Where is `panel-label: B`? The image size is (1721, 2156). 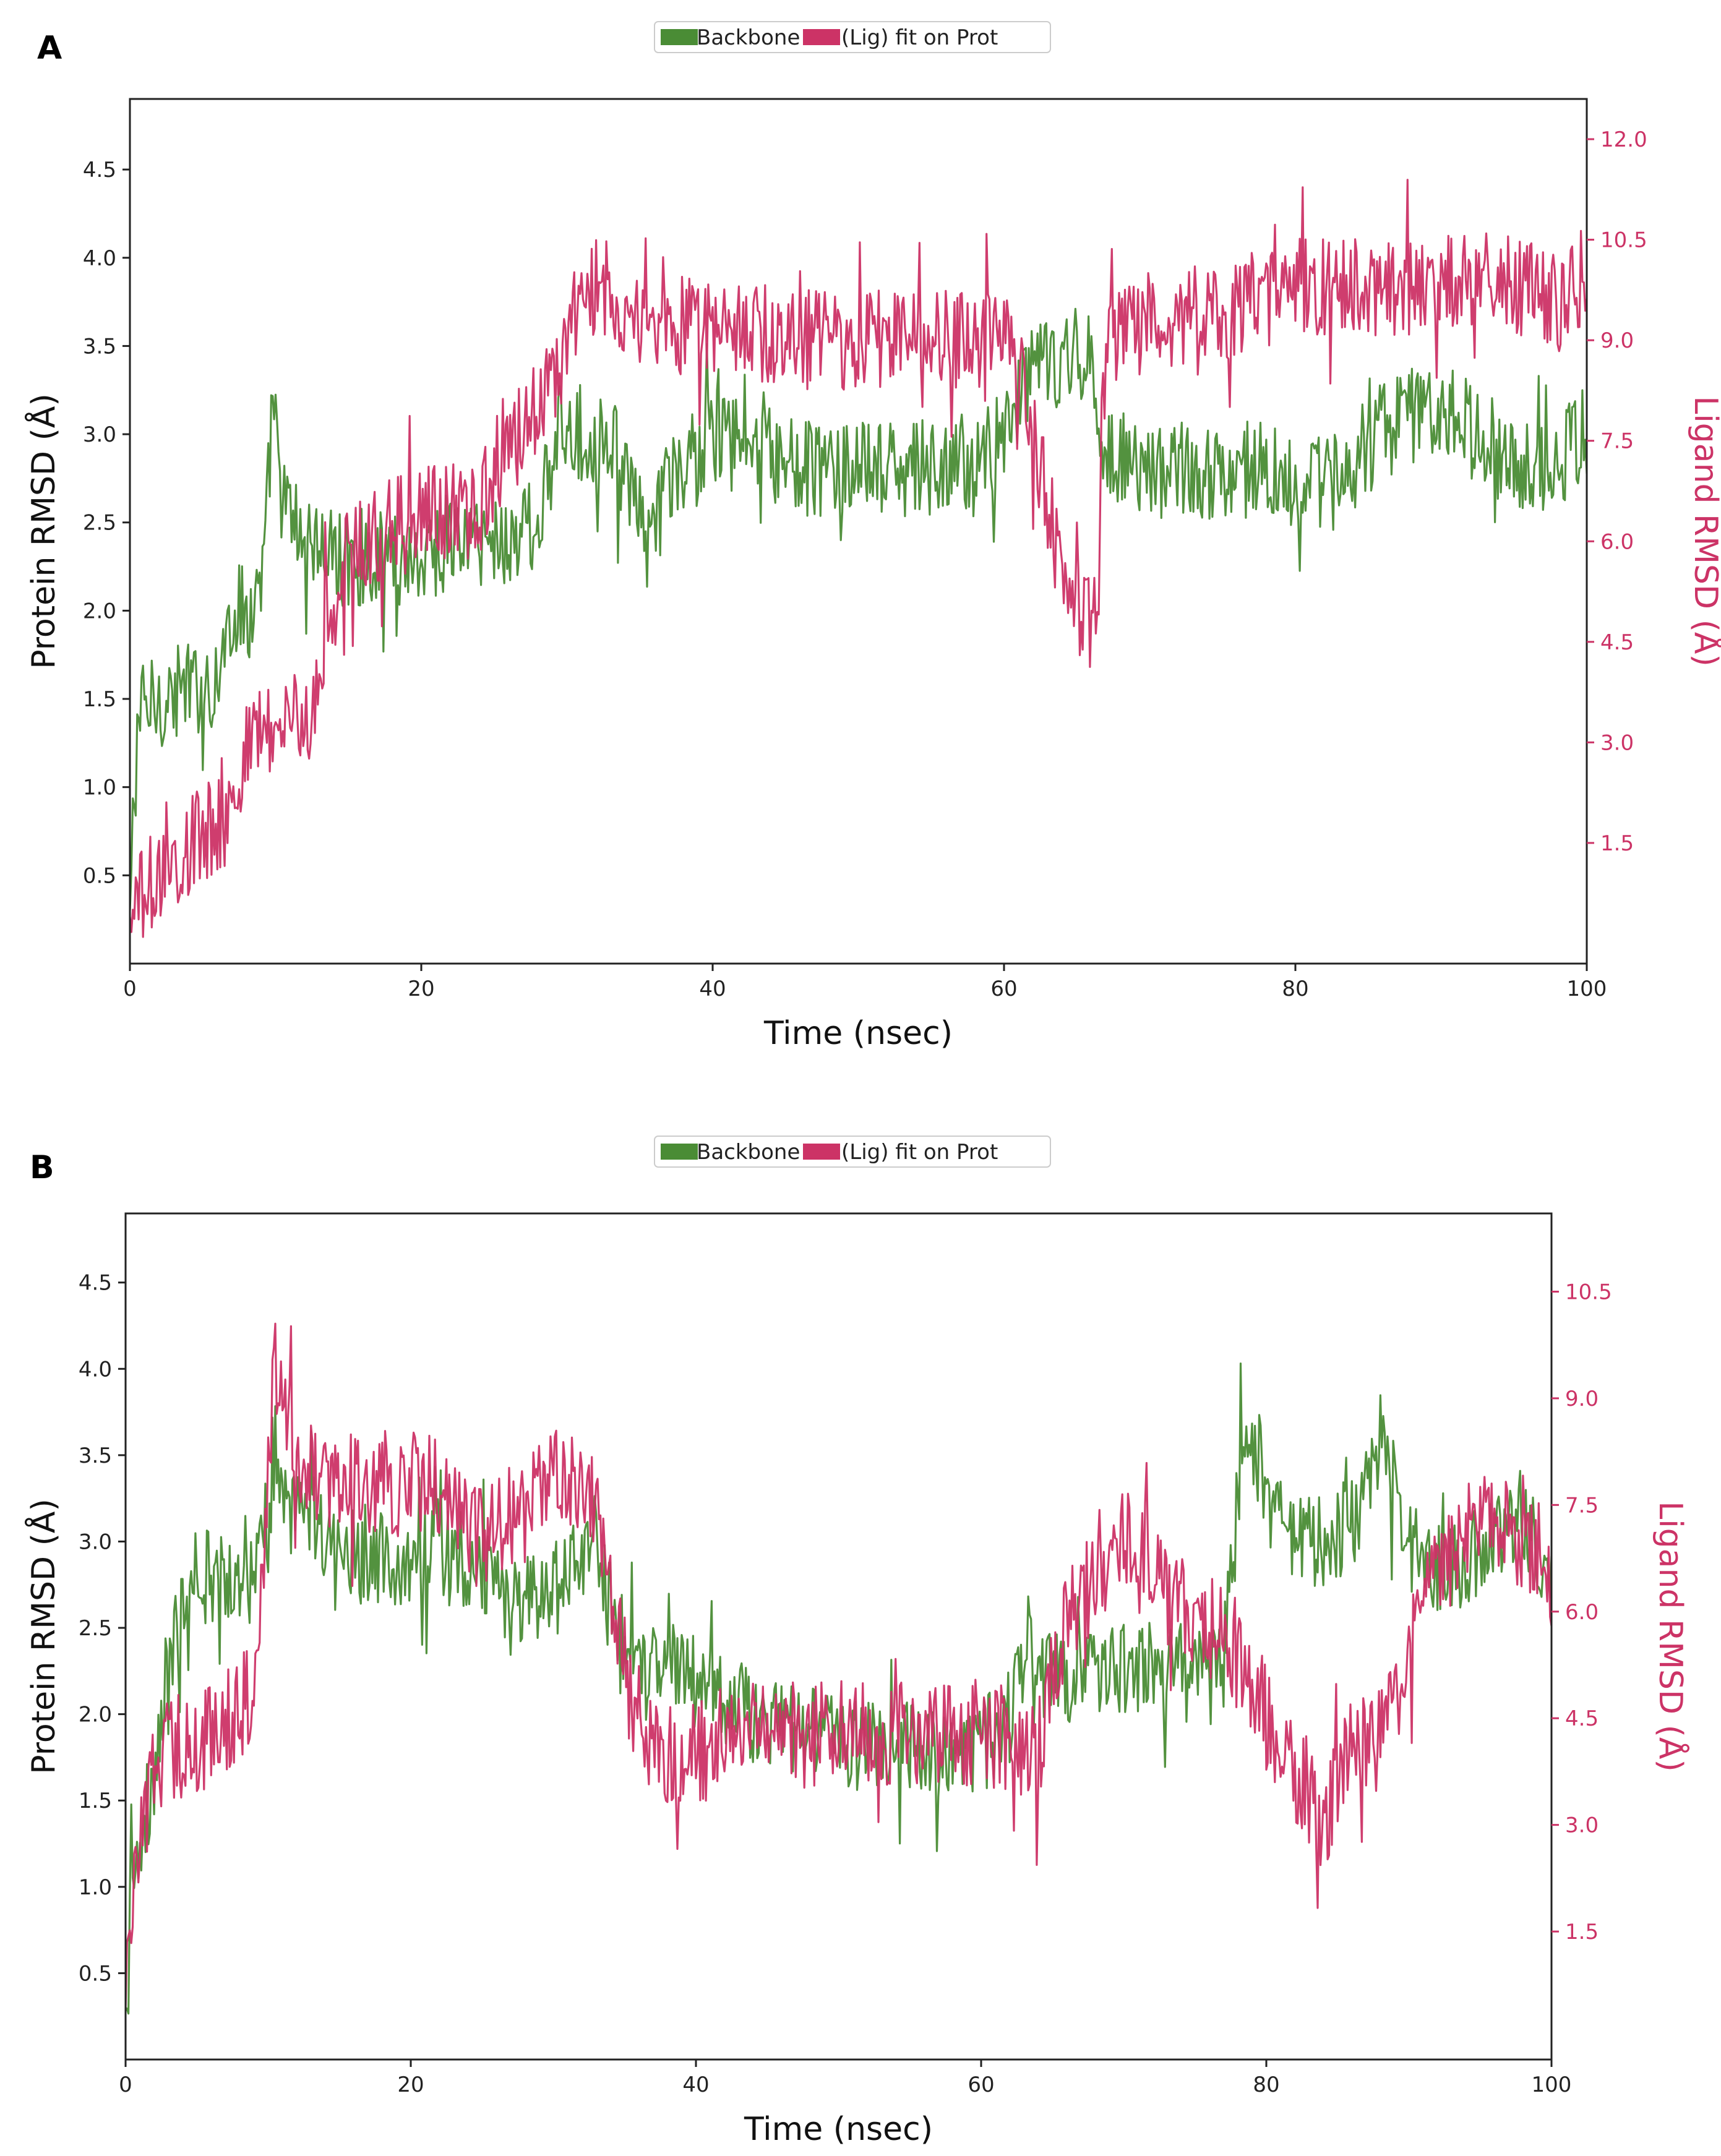 panel-label: B is located at coordinates (42, 1167).